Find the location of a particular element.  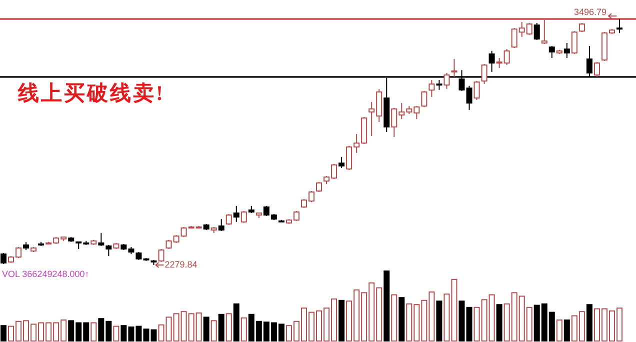

text: 线上买破线卖! is located at coordinates (91, 93).